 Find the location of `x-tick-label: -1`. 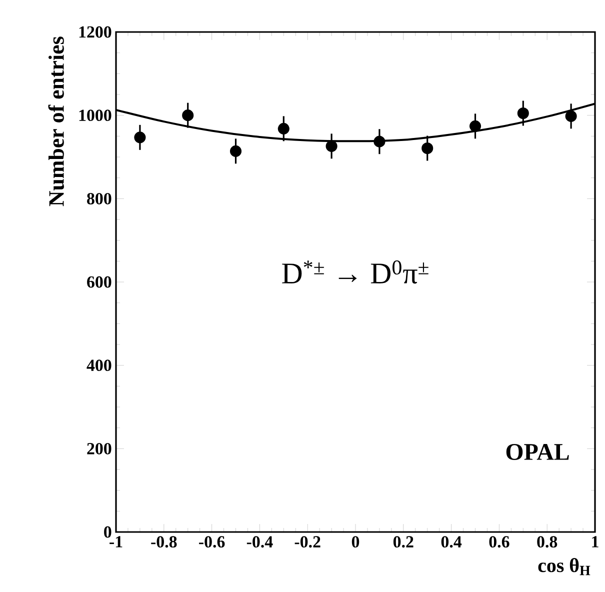

x-tick-label: -1 is located at coordinates (116, 542).